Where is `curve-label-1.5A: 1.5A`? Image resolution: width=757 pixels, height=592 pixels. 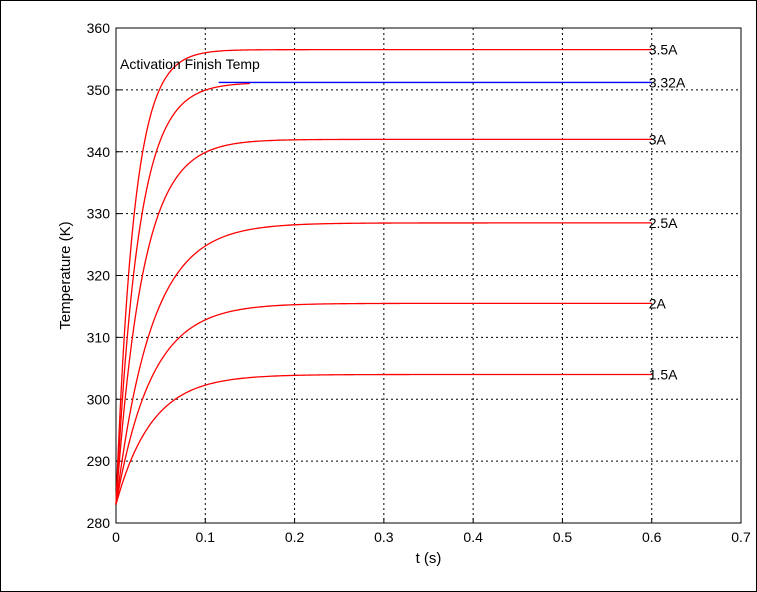
curve-label-1.5A: 1.5A is located at coordinates (663, 375).